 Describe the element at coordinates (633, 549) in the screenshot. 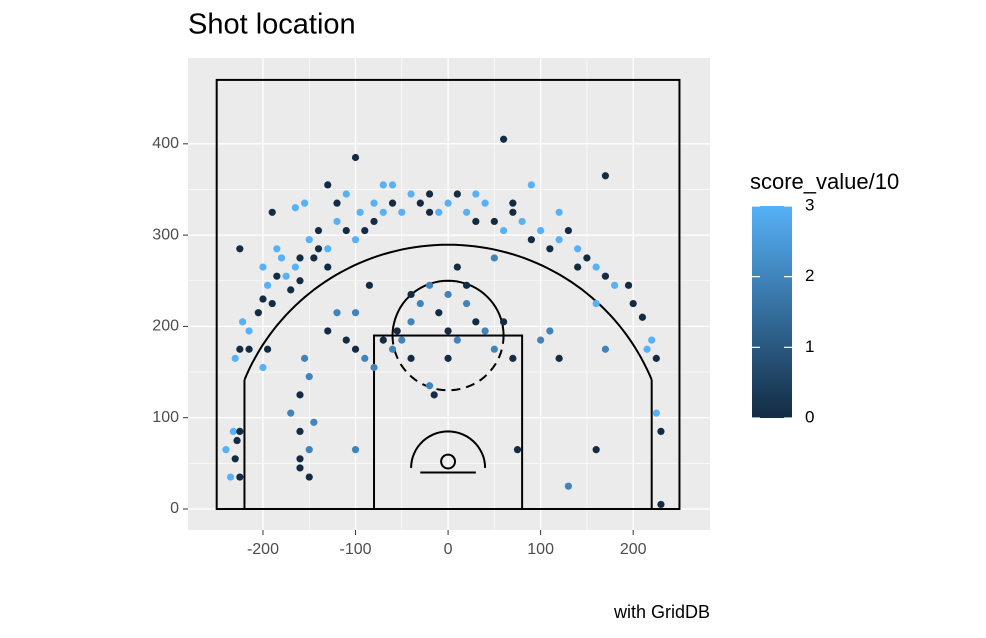

I see `x-tick-label: 200` at that location.